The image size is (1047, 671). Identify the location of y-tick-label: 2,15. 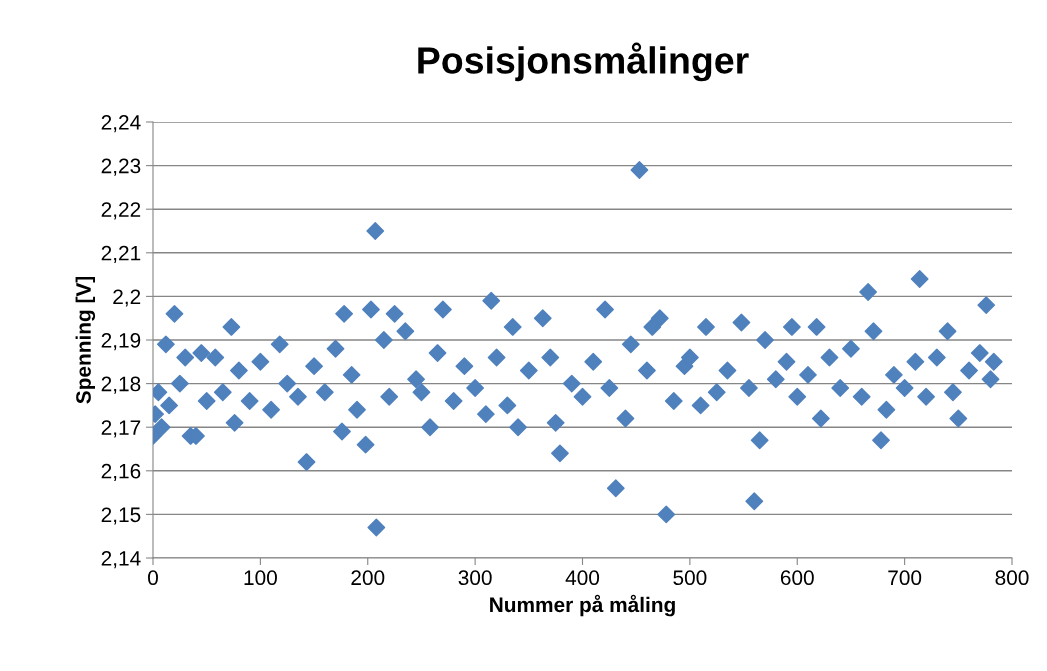
(121, 516).